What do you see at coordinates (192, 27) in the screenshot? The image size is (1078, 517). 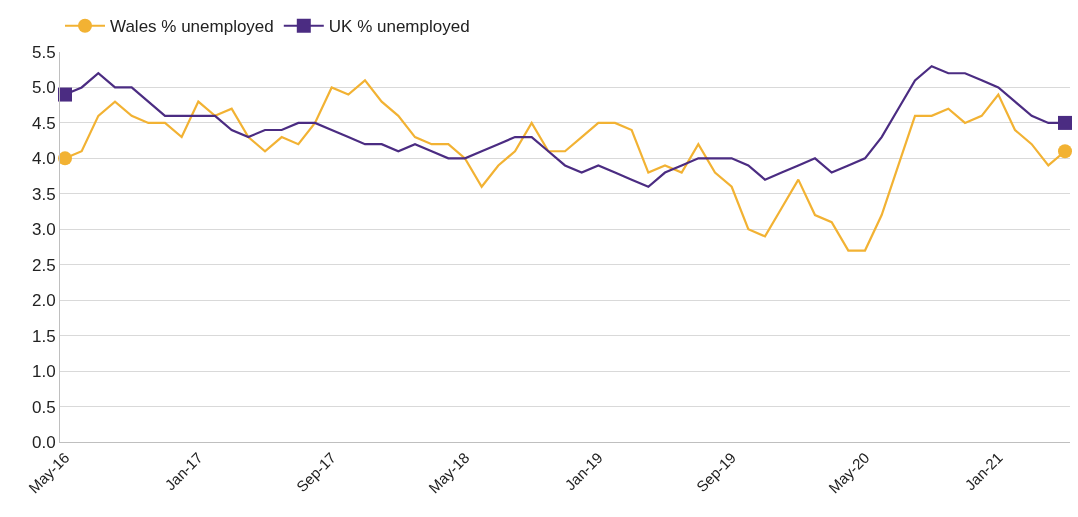 I see `legend-label: Wales % unemployed` at bounding box center [192, 27].